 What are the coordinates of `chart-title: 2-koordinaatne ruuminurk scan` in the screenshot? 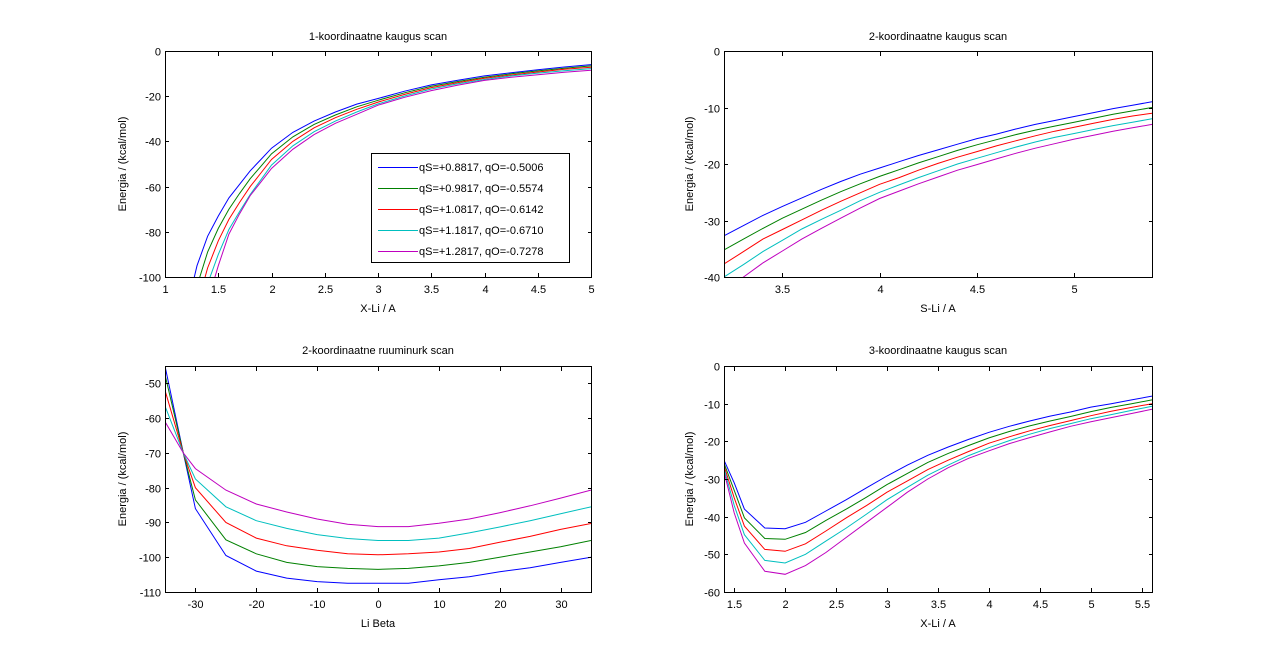 It's located at (378, 351).